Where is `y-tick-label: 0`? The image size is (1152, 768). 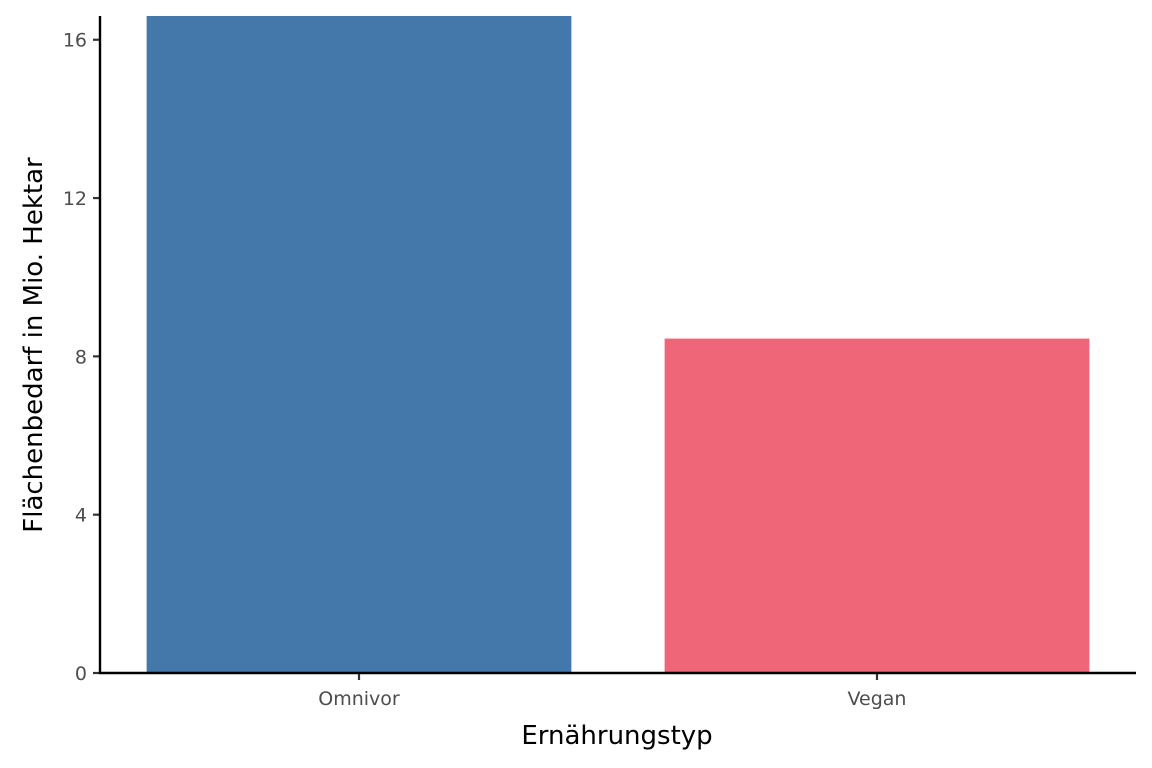
y-tick-label: 0 is located at coordinates (81, 674).